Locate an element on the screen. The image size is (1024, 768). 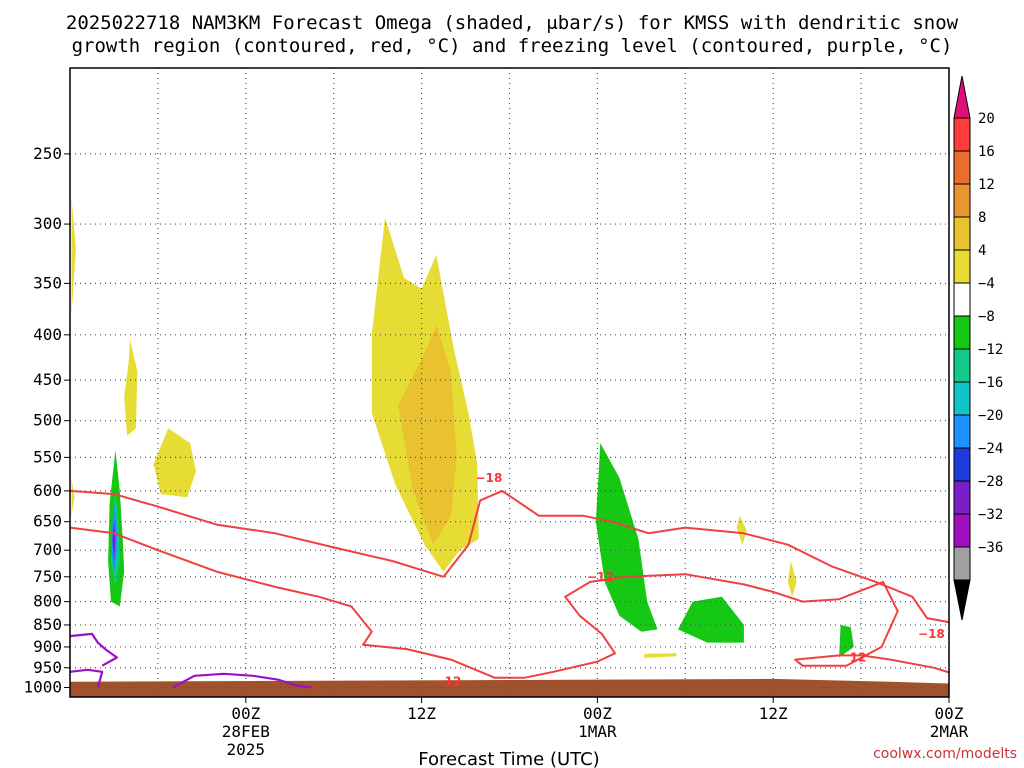
y-tick-label: 400 is located at coordinates (47, 334).